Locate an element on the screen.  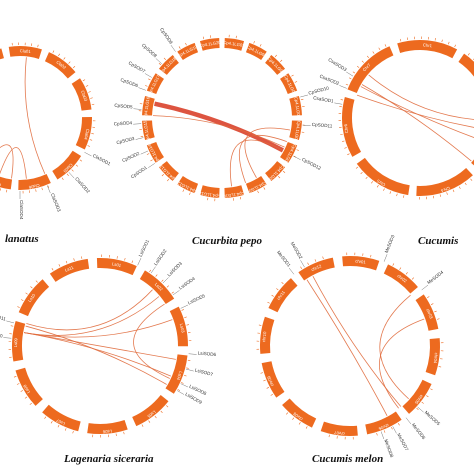
gene-label: LsiSOD3 is located at coordinates (174, 269).